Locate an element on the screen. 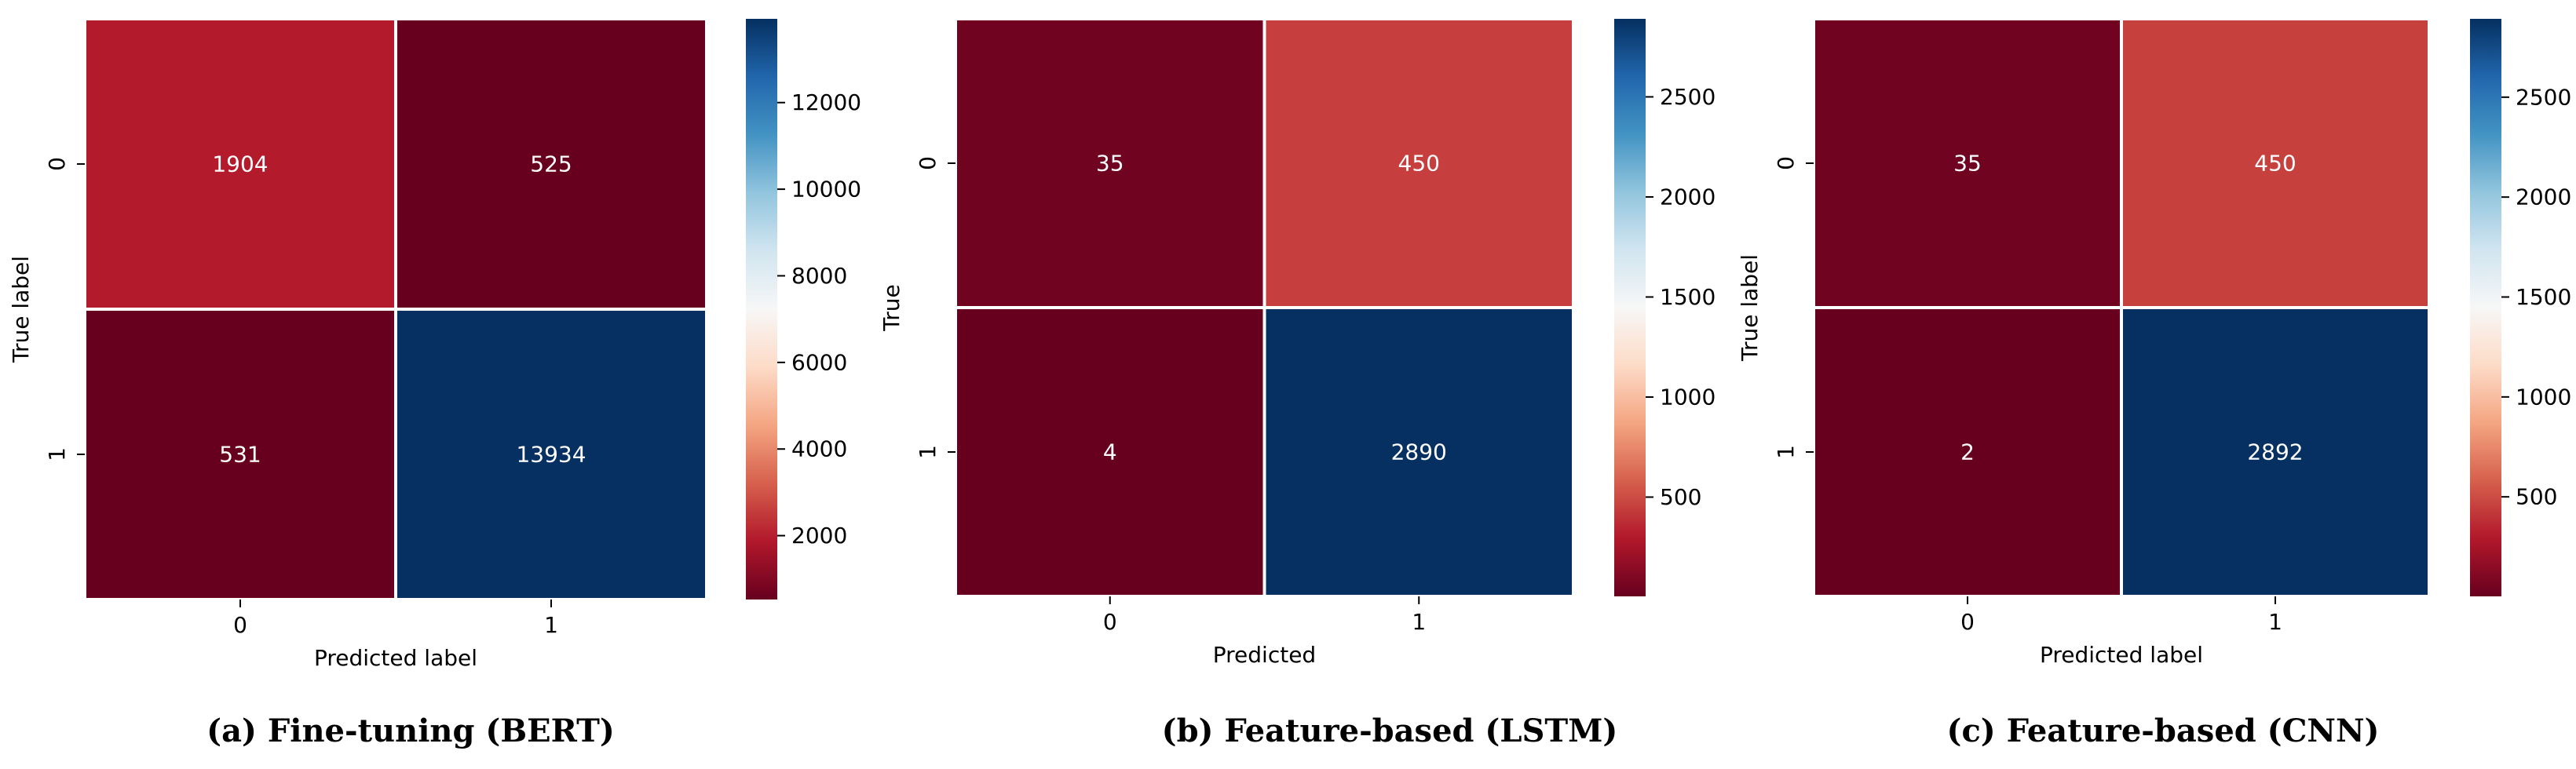 Image resolution: width=2576 pixels, height=769 pixels. cell-value-label: 4 is located at coordinates (1110, 452).